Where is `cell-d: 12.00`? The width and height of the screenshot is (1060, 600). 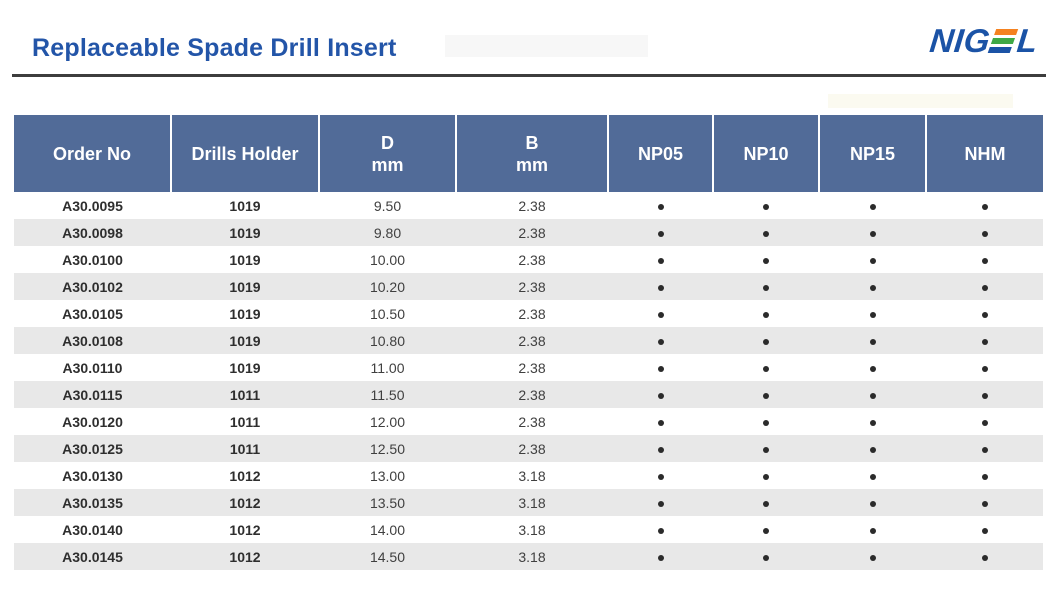 cell-d: 12.00 is located at coordinates (387, 421).